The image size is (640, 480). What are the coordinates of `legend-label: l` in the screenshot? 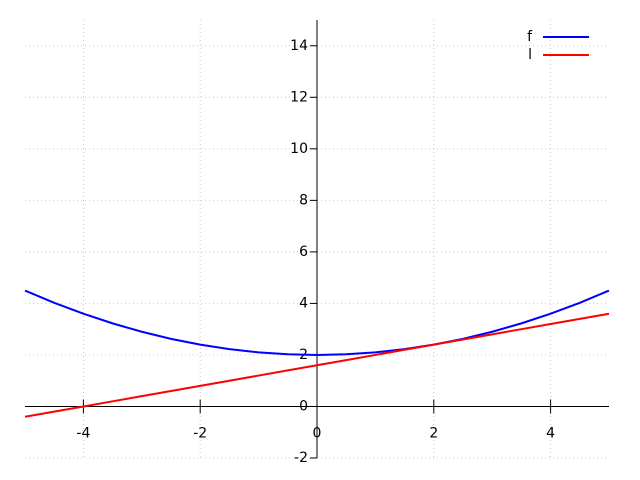 It's located at (530, 55).